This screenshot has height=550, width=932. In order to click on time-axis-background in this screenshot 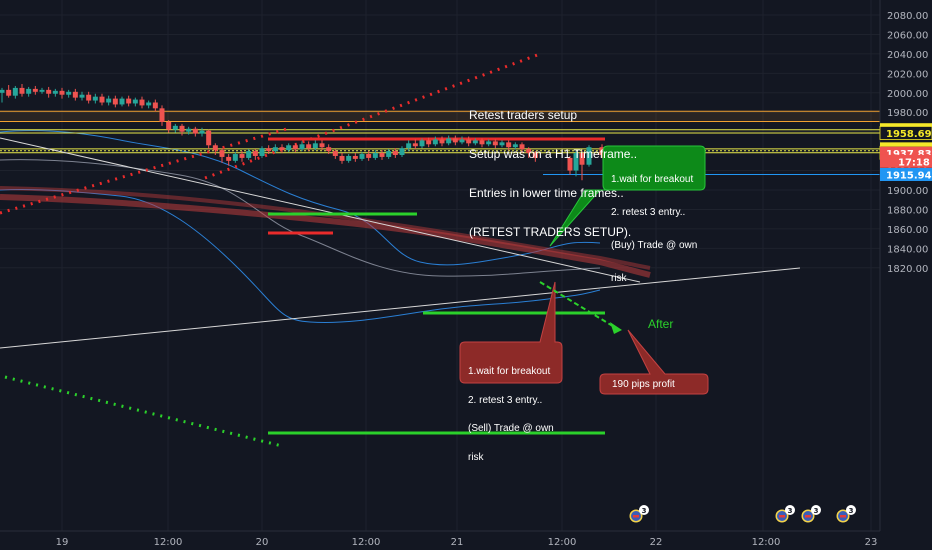, I will do `click(440, 540)`.